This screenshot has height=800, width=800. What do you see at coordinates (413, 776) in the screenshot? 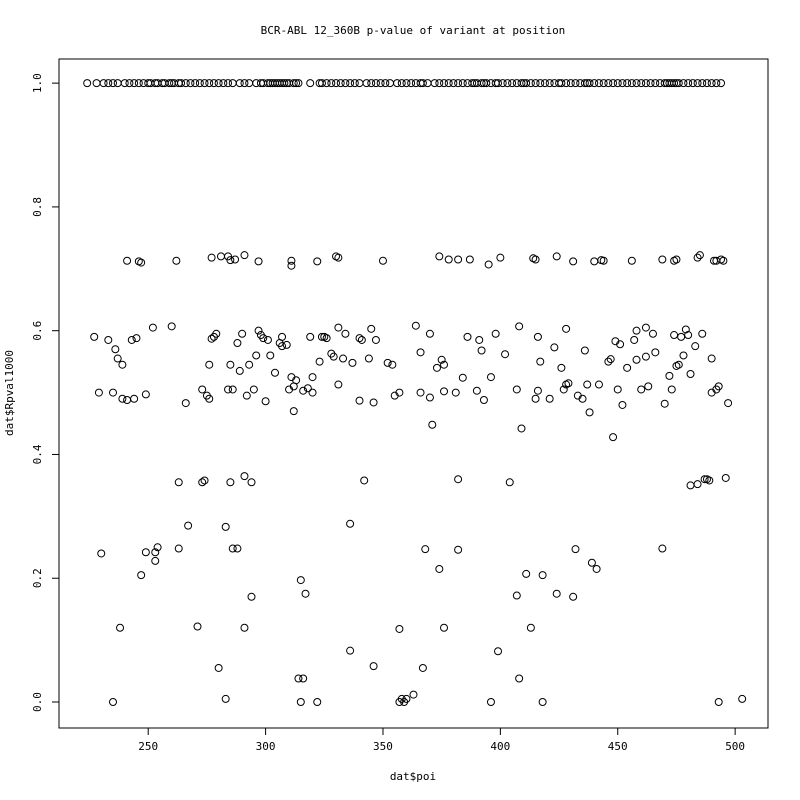
I see `x-axis-label: dat$poi` at bounding box center [413, 776].